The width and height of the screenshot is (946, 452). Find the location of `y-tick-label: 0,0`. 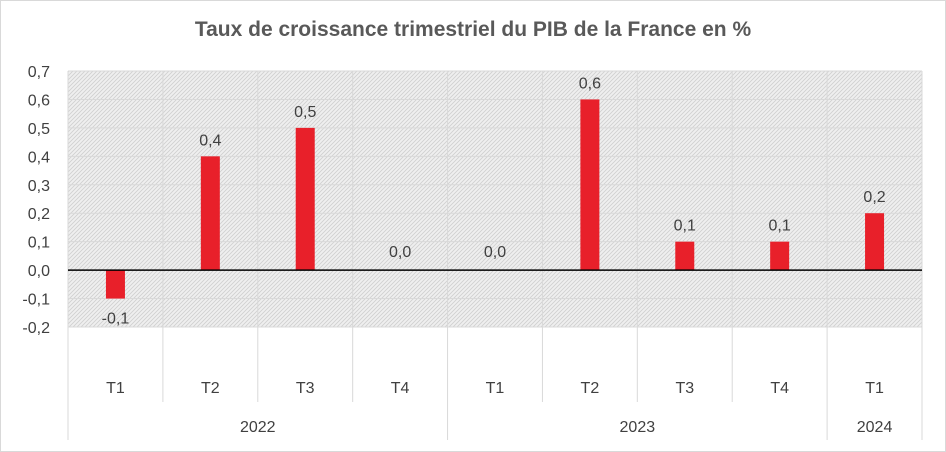

y-tick-label: 0,0 is located at coordinates (39, 271).